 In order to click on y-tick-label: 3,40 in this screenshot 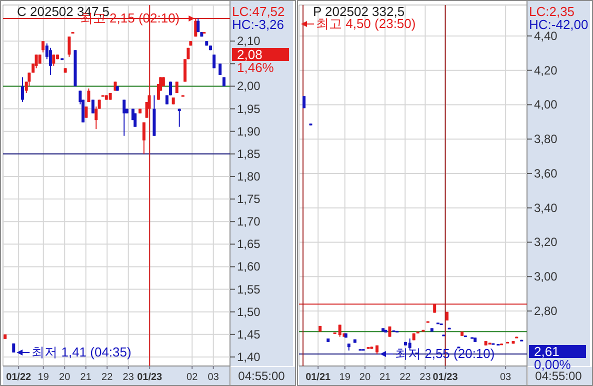, I will do `click(546, 207)`.